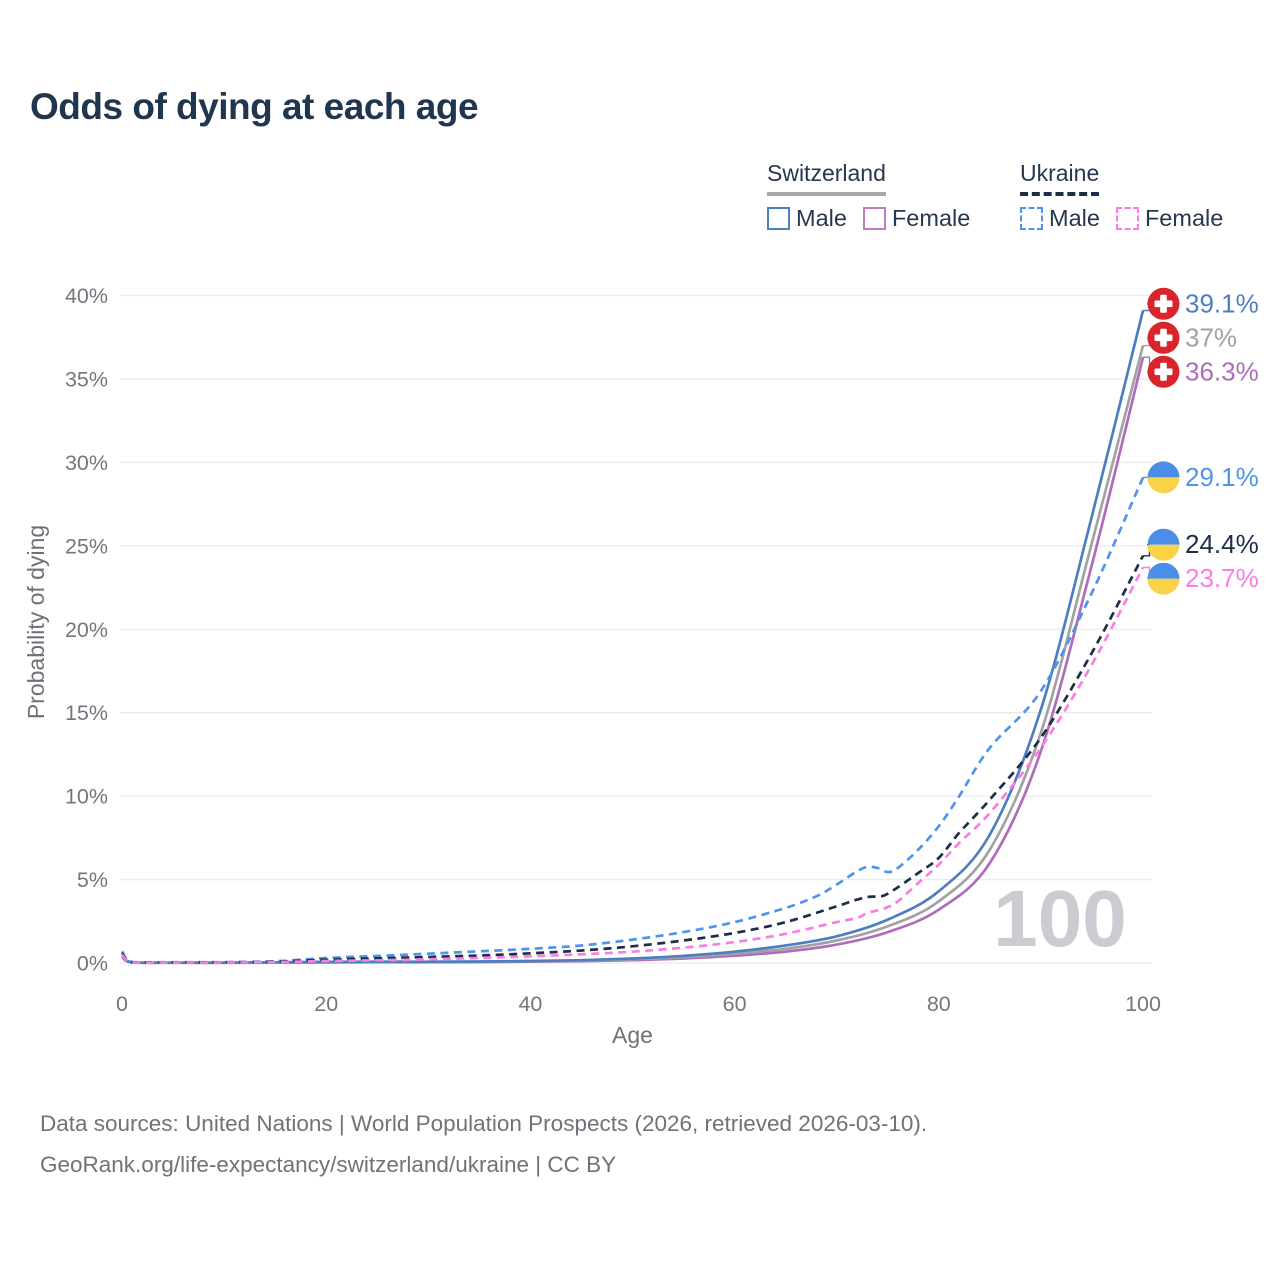 This screenshot has width=1280, height=1280. What do you see at coordinates (821, 218) in the screenshot?
I see `legend-label-switzerland-male: Male` at bounding box center [821, 218].